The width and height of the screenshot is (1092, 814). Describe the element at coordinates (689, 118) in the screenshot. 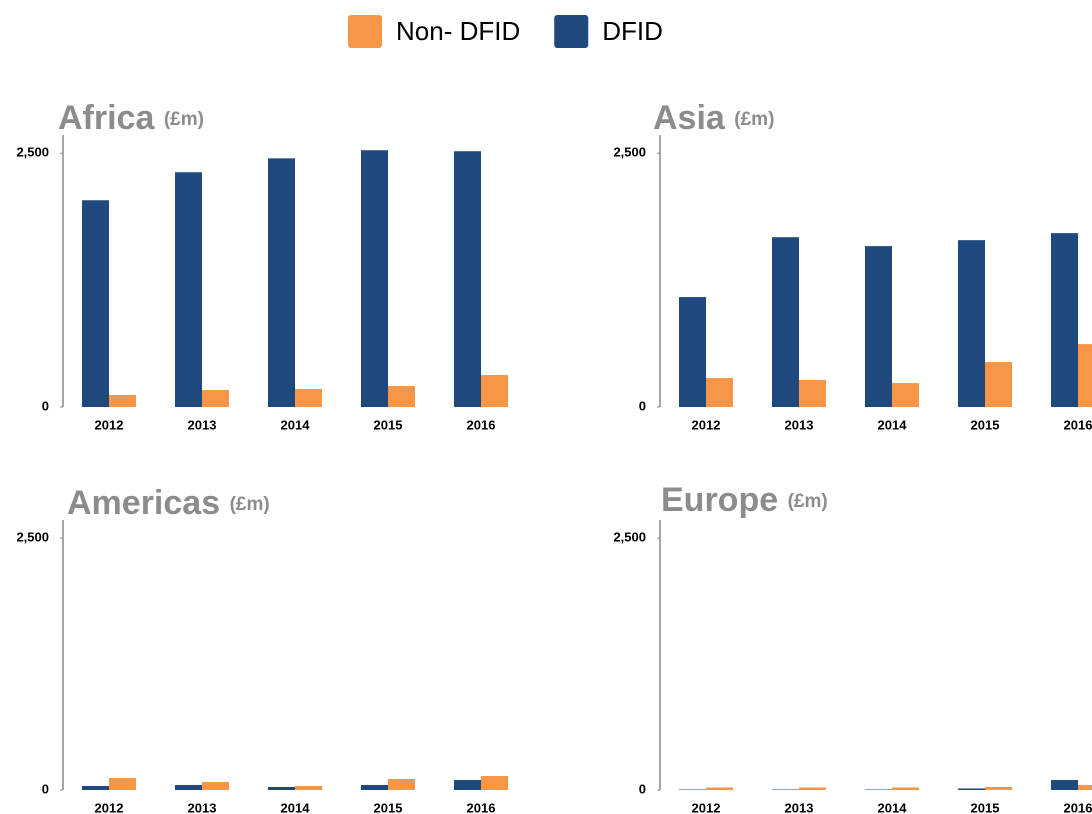

I see `panel-title-text: Asia` at that location.